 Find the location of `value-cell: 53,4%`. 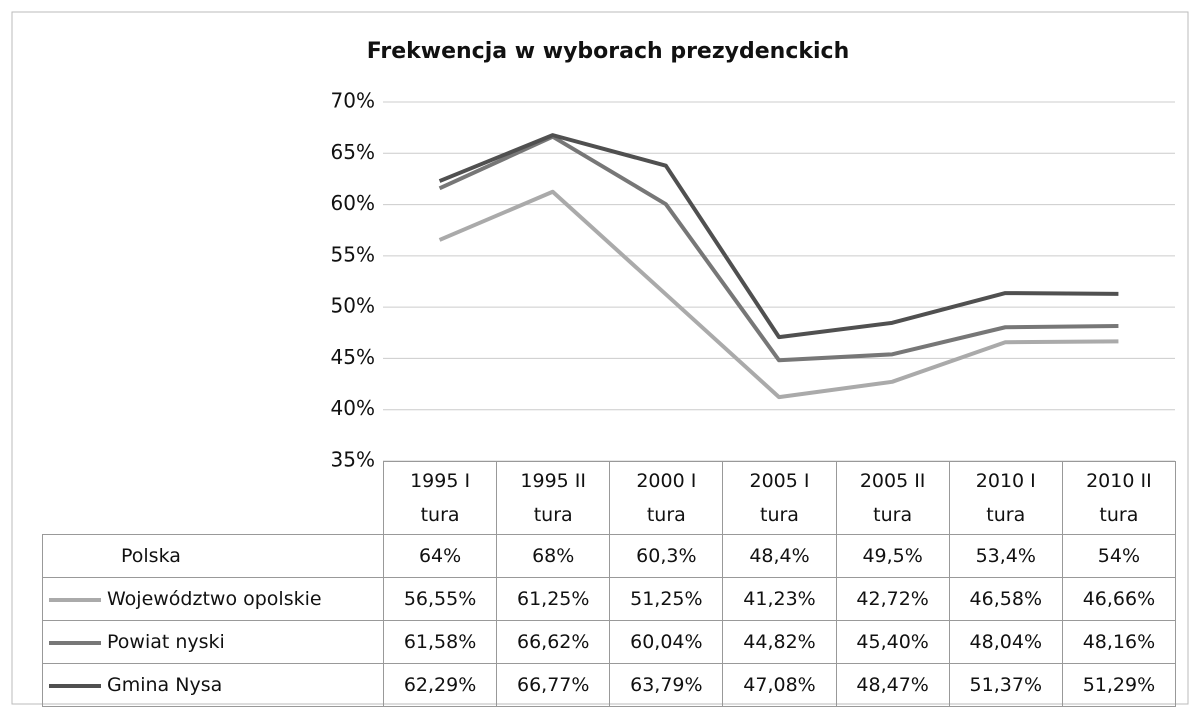

value-cell: 53,4% is located at coordinates (1005, 556).